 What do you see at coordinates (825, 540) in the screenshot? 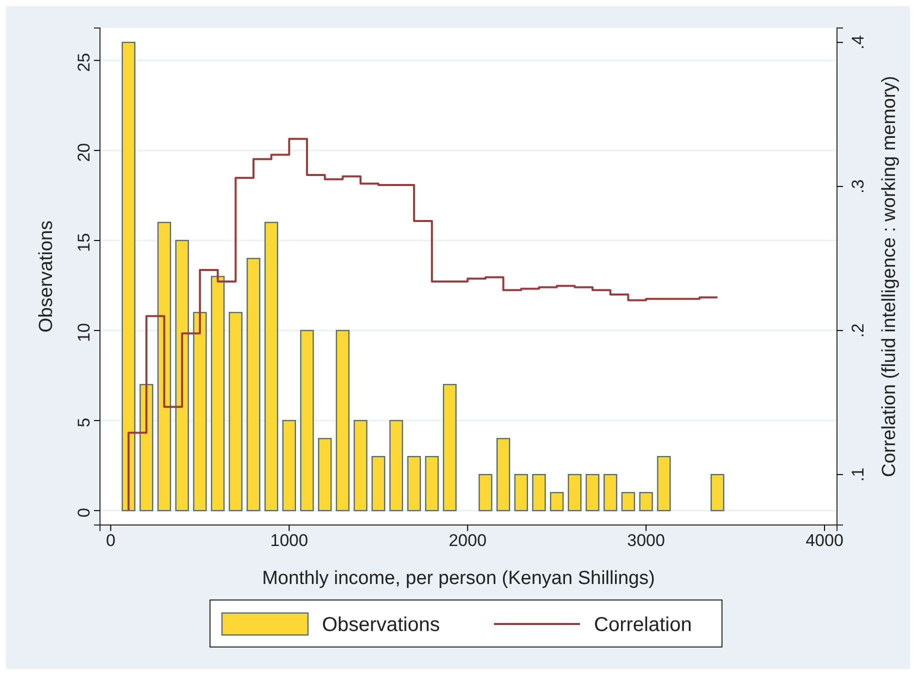
I see `x-tick-label: 4000` at bounding box center [825, 540].